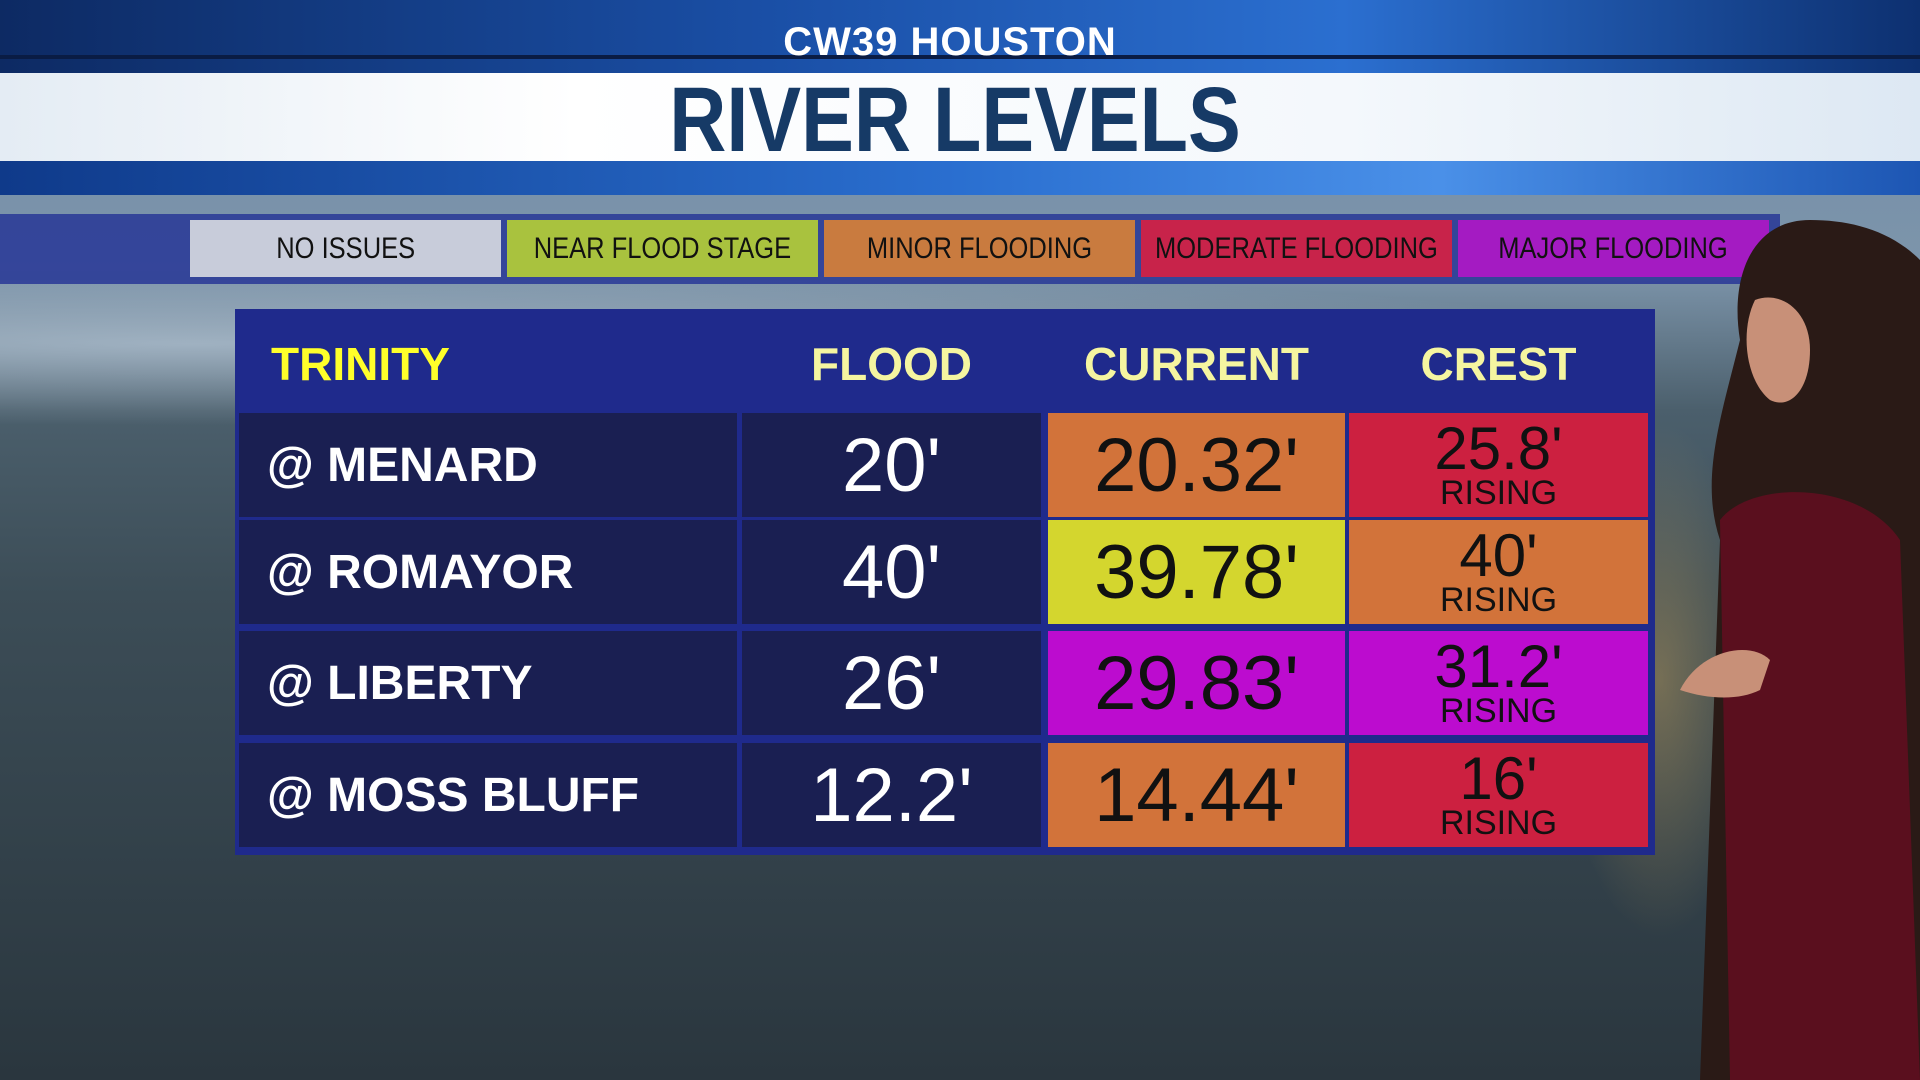 This screenshot has height=1080, width=1920. I want to click on location-label: @ LIBERTY, so click(400, 683).